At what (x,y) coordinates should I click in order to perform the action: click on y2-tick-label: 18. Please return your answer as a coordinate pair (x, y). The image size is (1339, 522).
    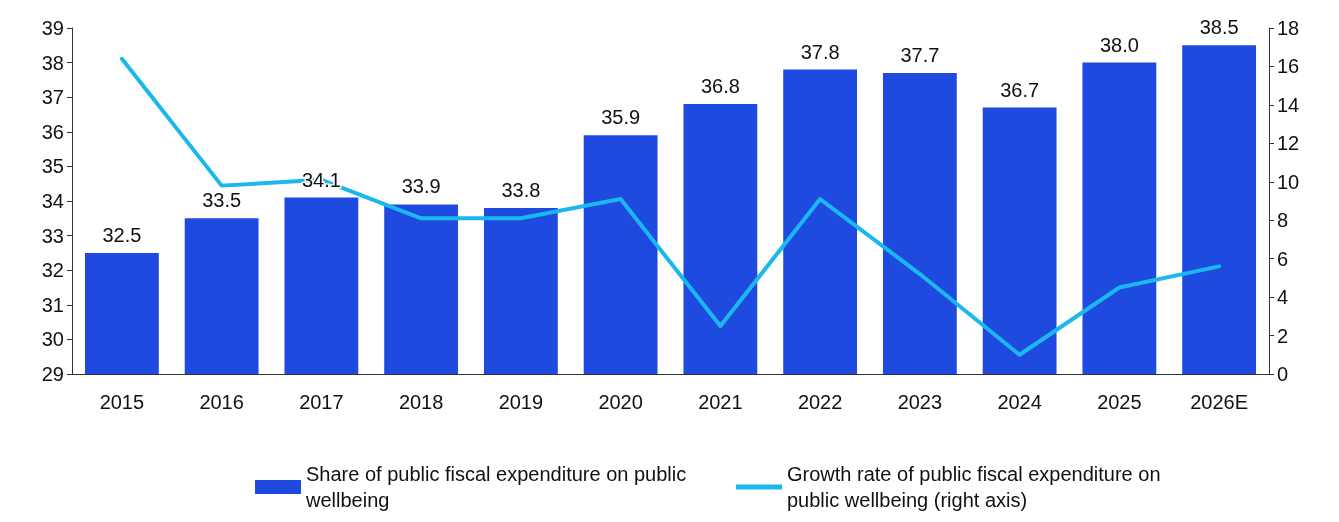
    Looking at the image, I should click on (1288, 28).